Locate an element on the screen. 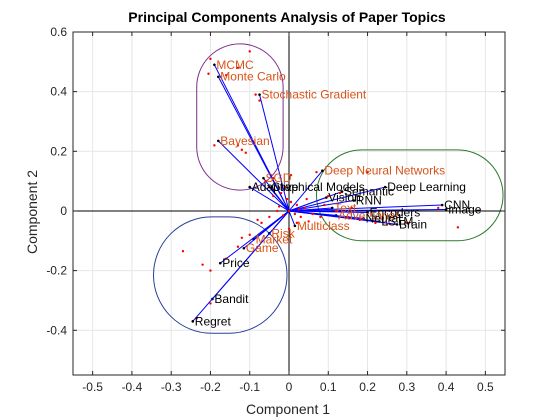 The width and height of the screenshot is (560, 420). x-tick-label: 0.2 is located at coordinates (367, 387).